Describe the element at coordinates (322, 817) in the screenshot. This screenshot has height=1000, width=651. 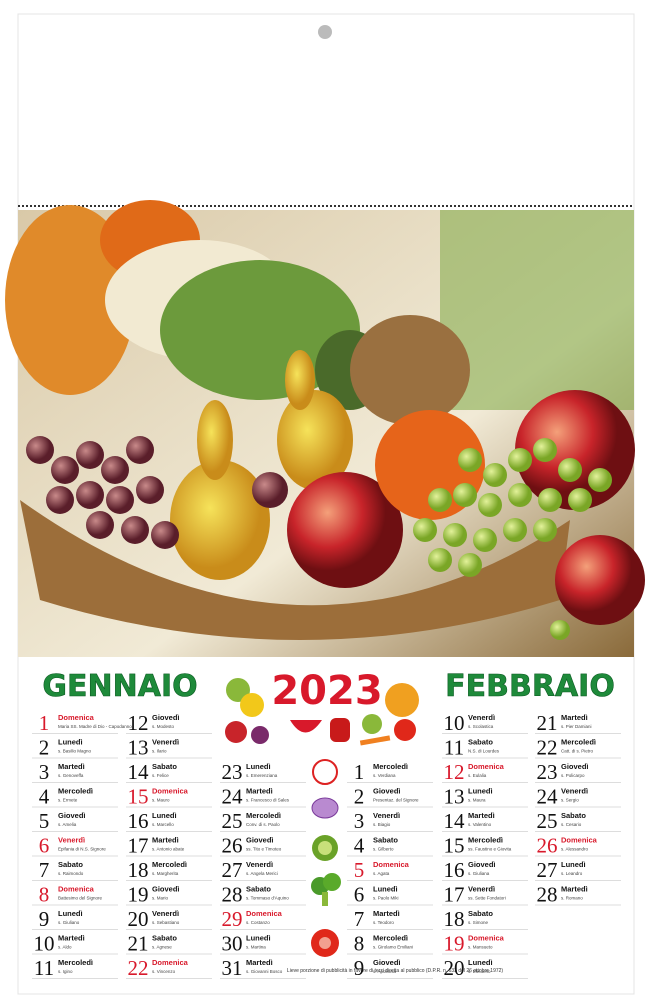
I see `header-art` at that location.